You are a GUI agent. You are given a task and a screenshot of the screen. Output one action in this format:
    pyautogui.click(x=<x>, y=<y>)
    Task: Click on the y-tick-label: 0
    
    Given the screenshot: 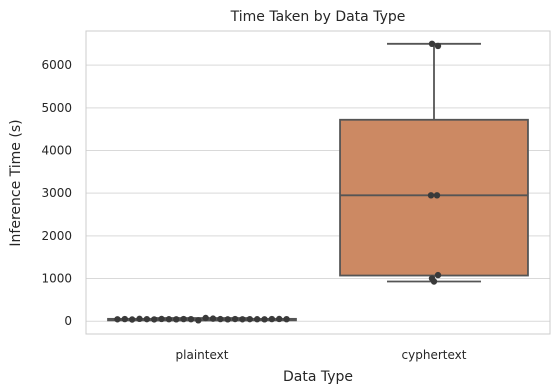 What is the action you would take?
    pyautogui.click(x=68, y=321)
    